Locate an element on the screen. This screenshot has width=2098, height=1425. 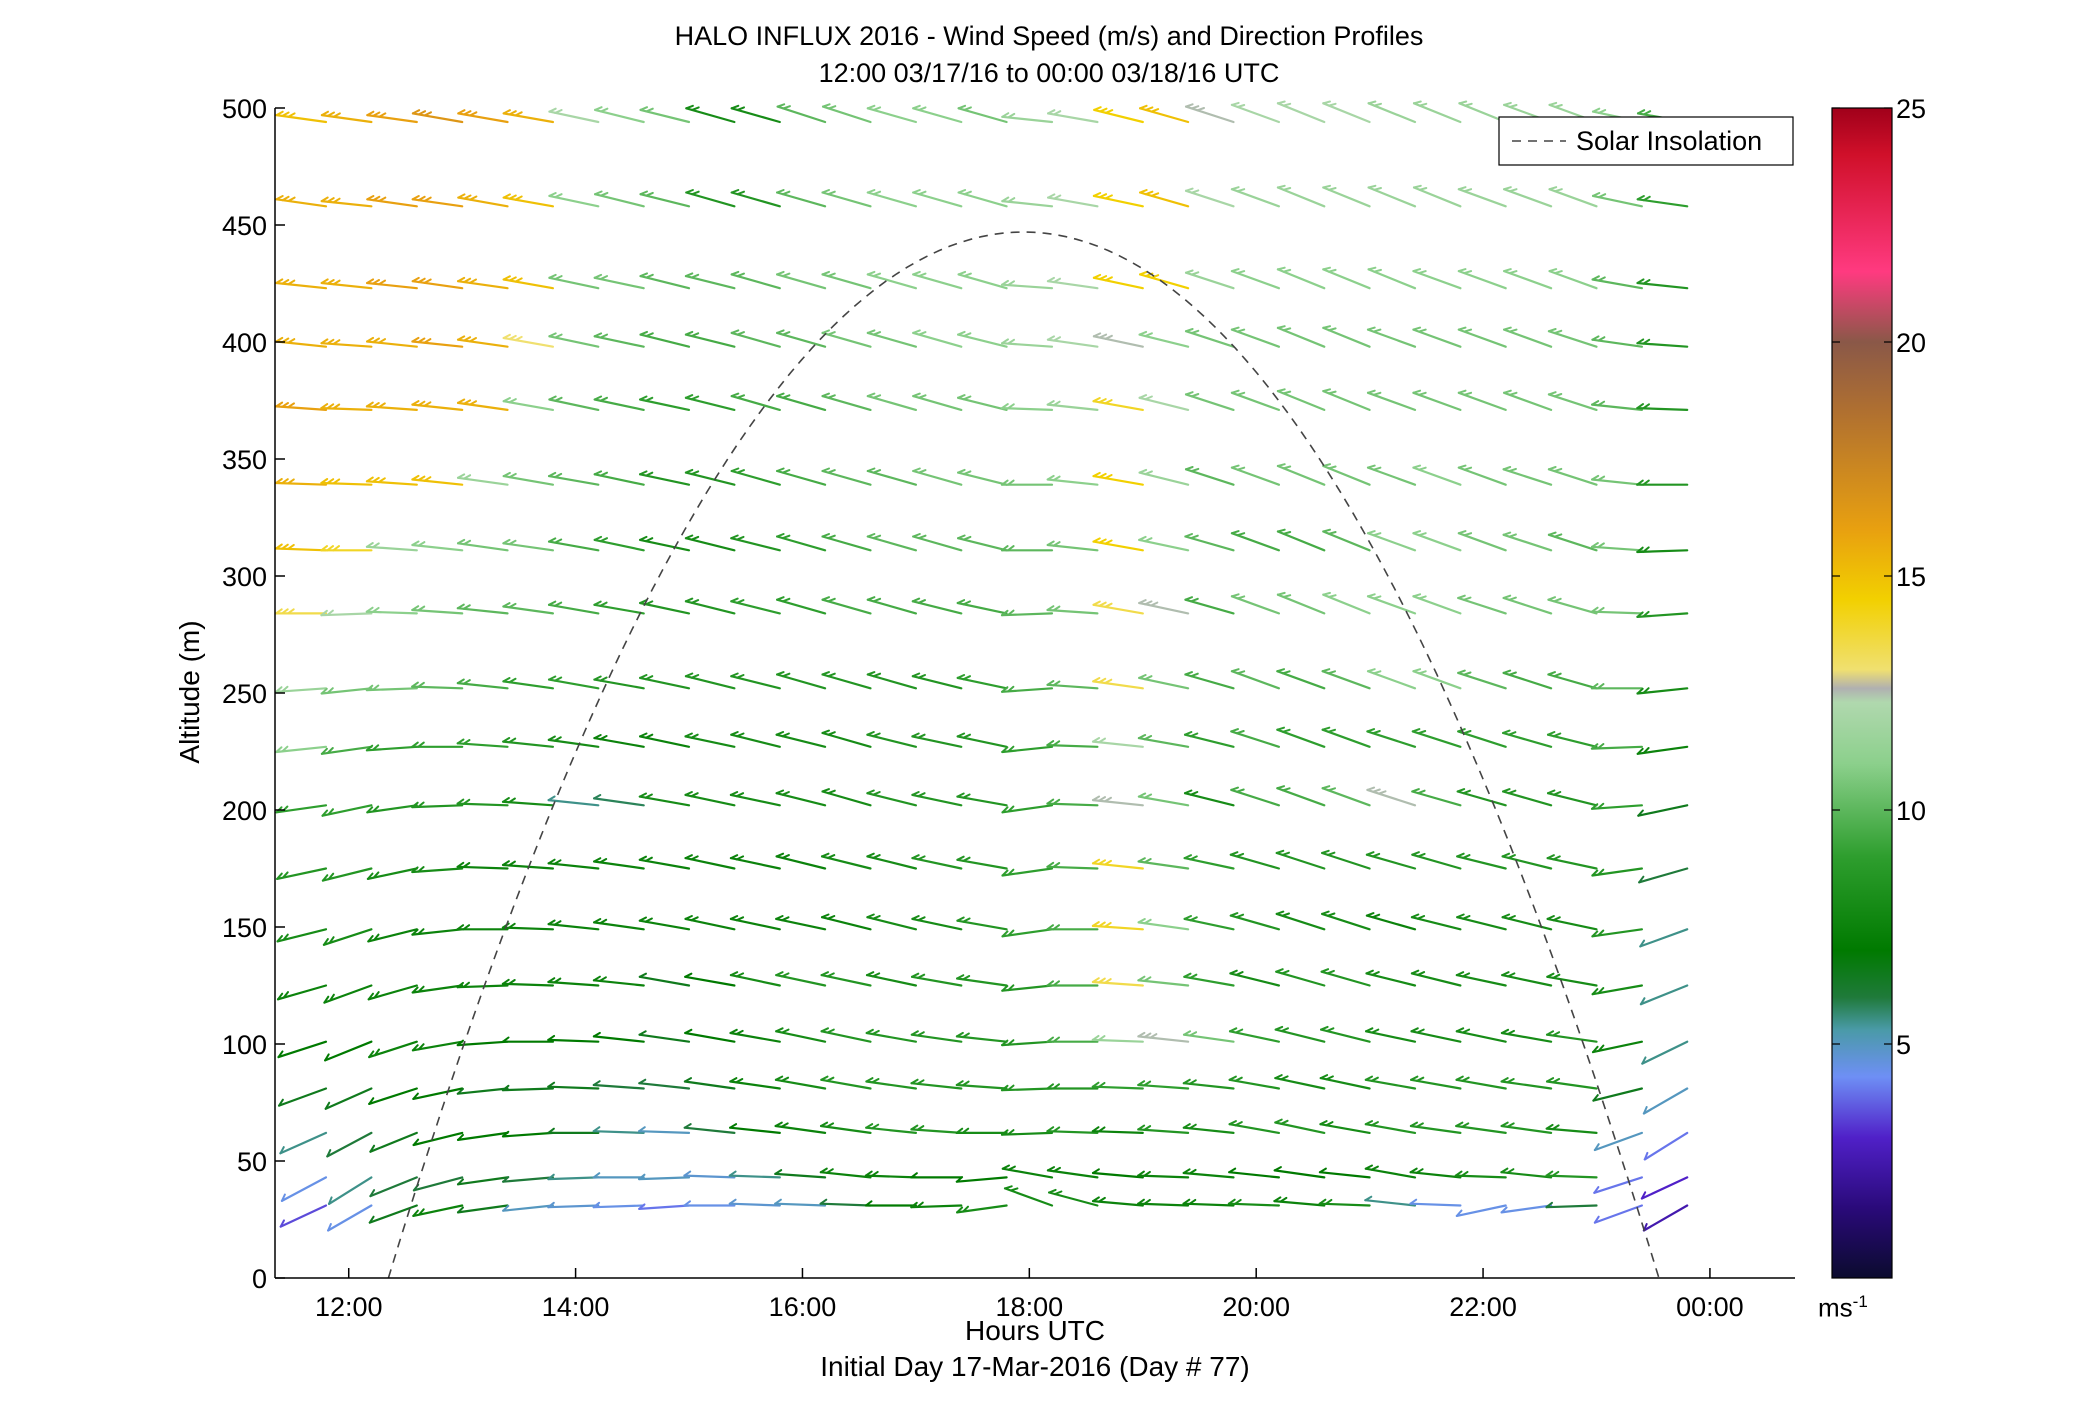
y-tick-label: 250 is located at coordinates (244, 694).